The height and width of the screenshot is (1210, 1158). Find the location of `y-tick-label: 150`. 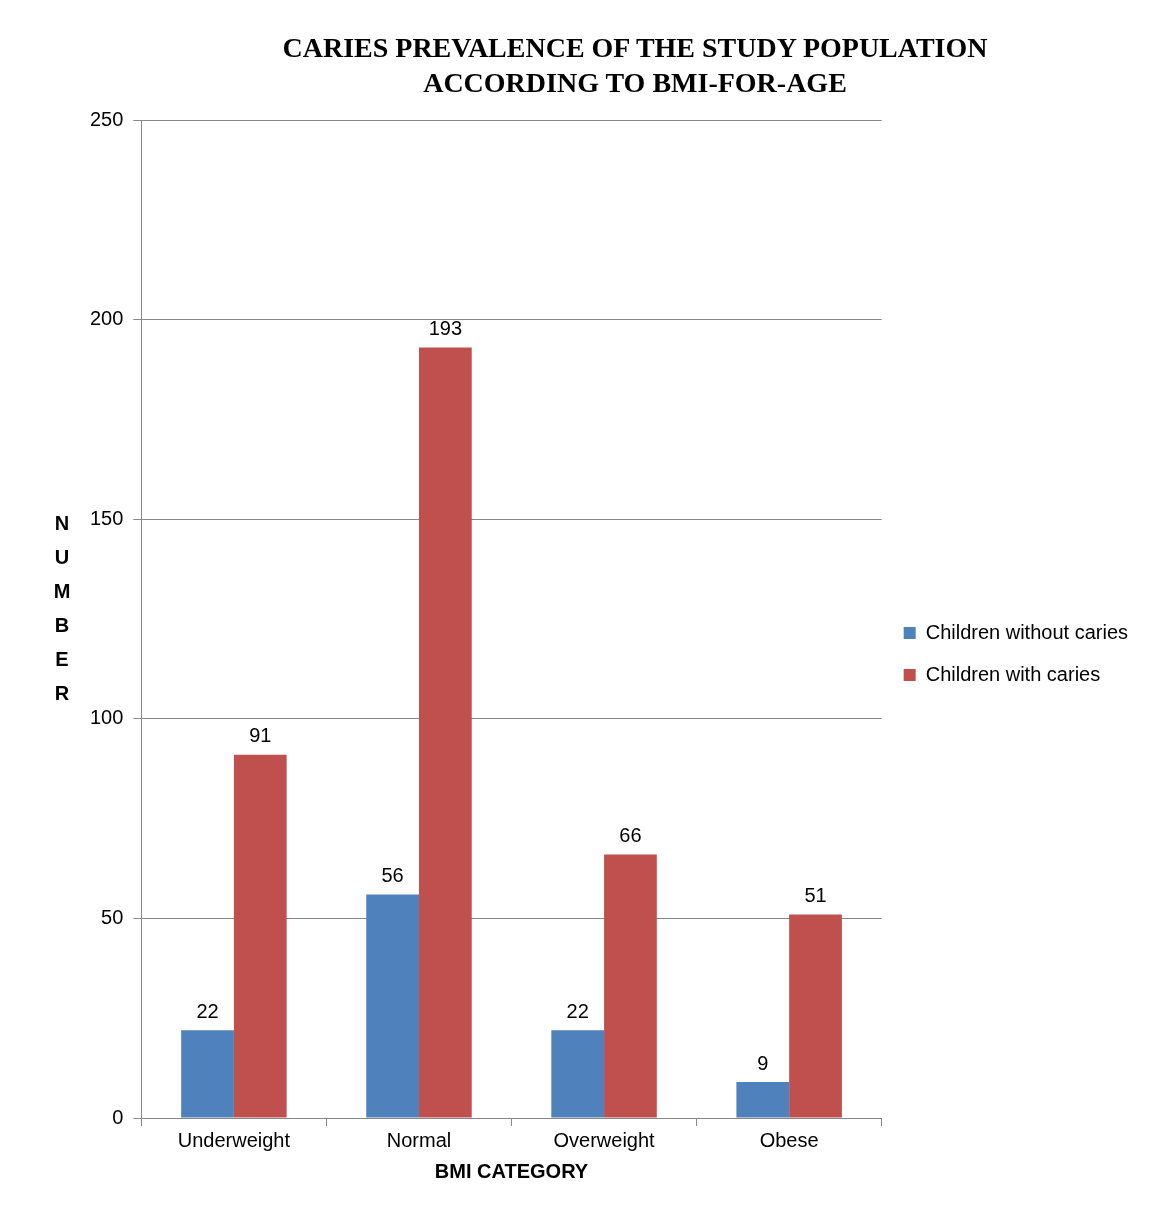

y-tick-label: 150 is located at coordinates (106, 517).